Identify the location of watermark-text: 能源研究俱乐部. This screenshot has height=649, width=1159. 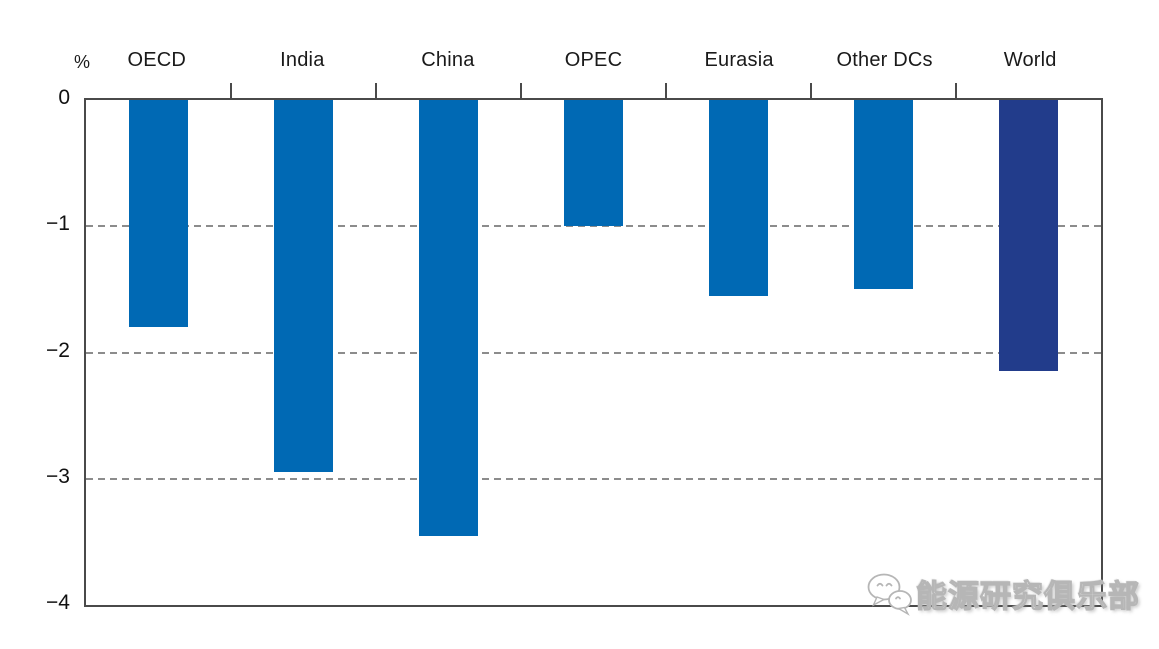
(1027, 596).